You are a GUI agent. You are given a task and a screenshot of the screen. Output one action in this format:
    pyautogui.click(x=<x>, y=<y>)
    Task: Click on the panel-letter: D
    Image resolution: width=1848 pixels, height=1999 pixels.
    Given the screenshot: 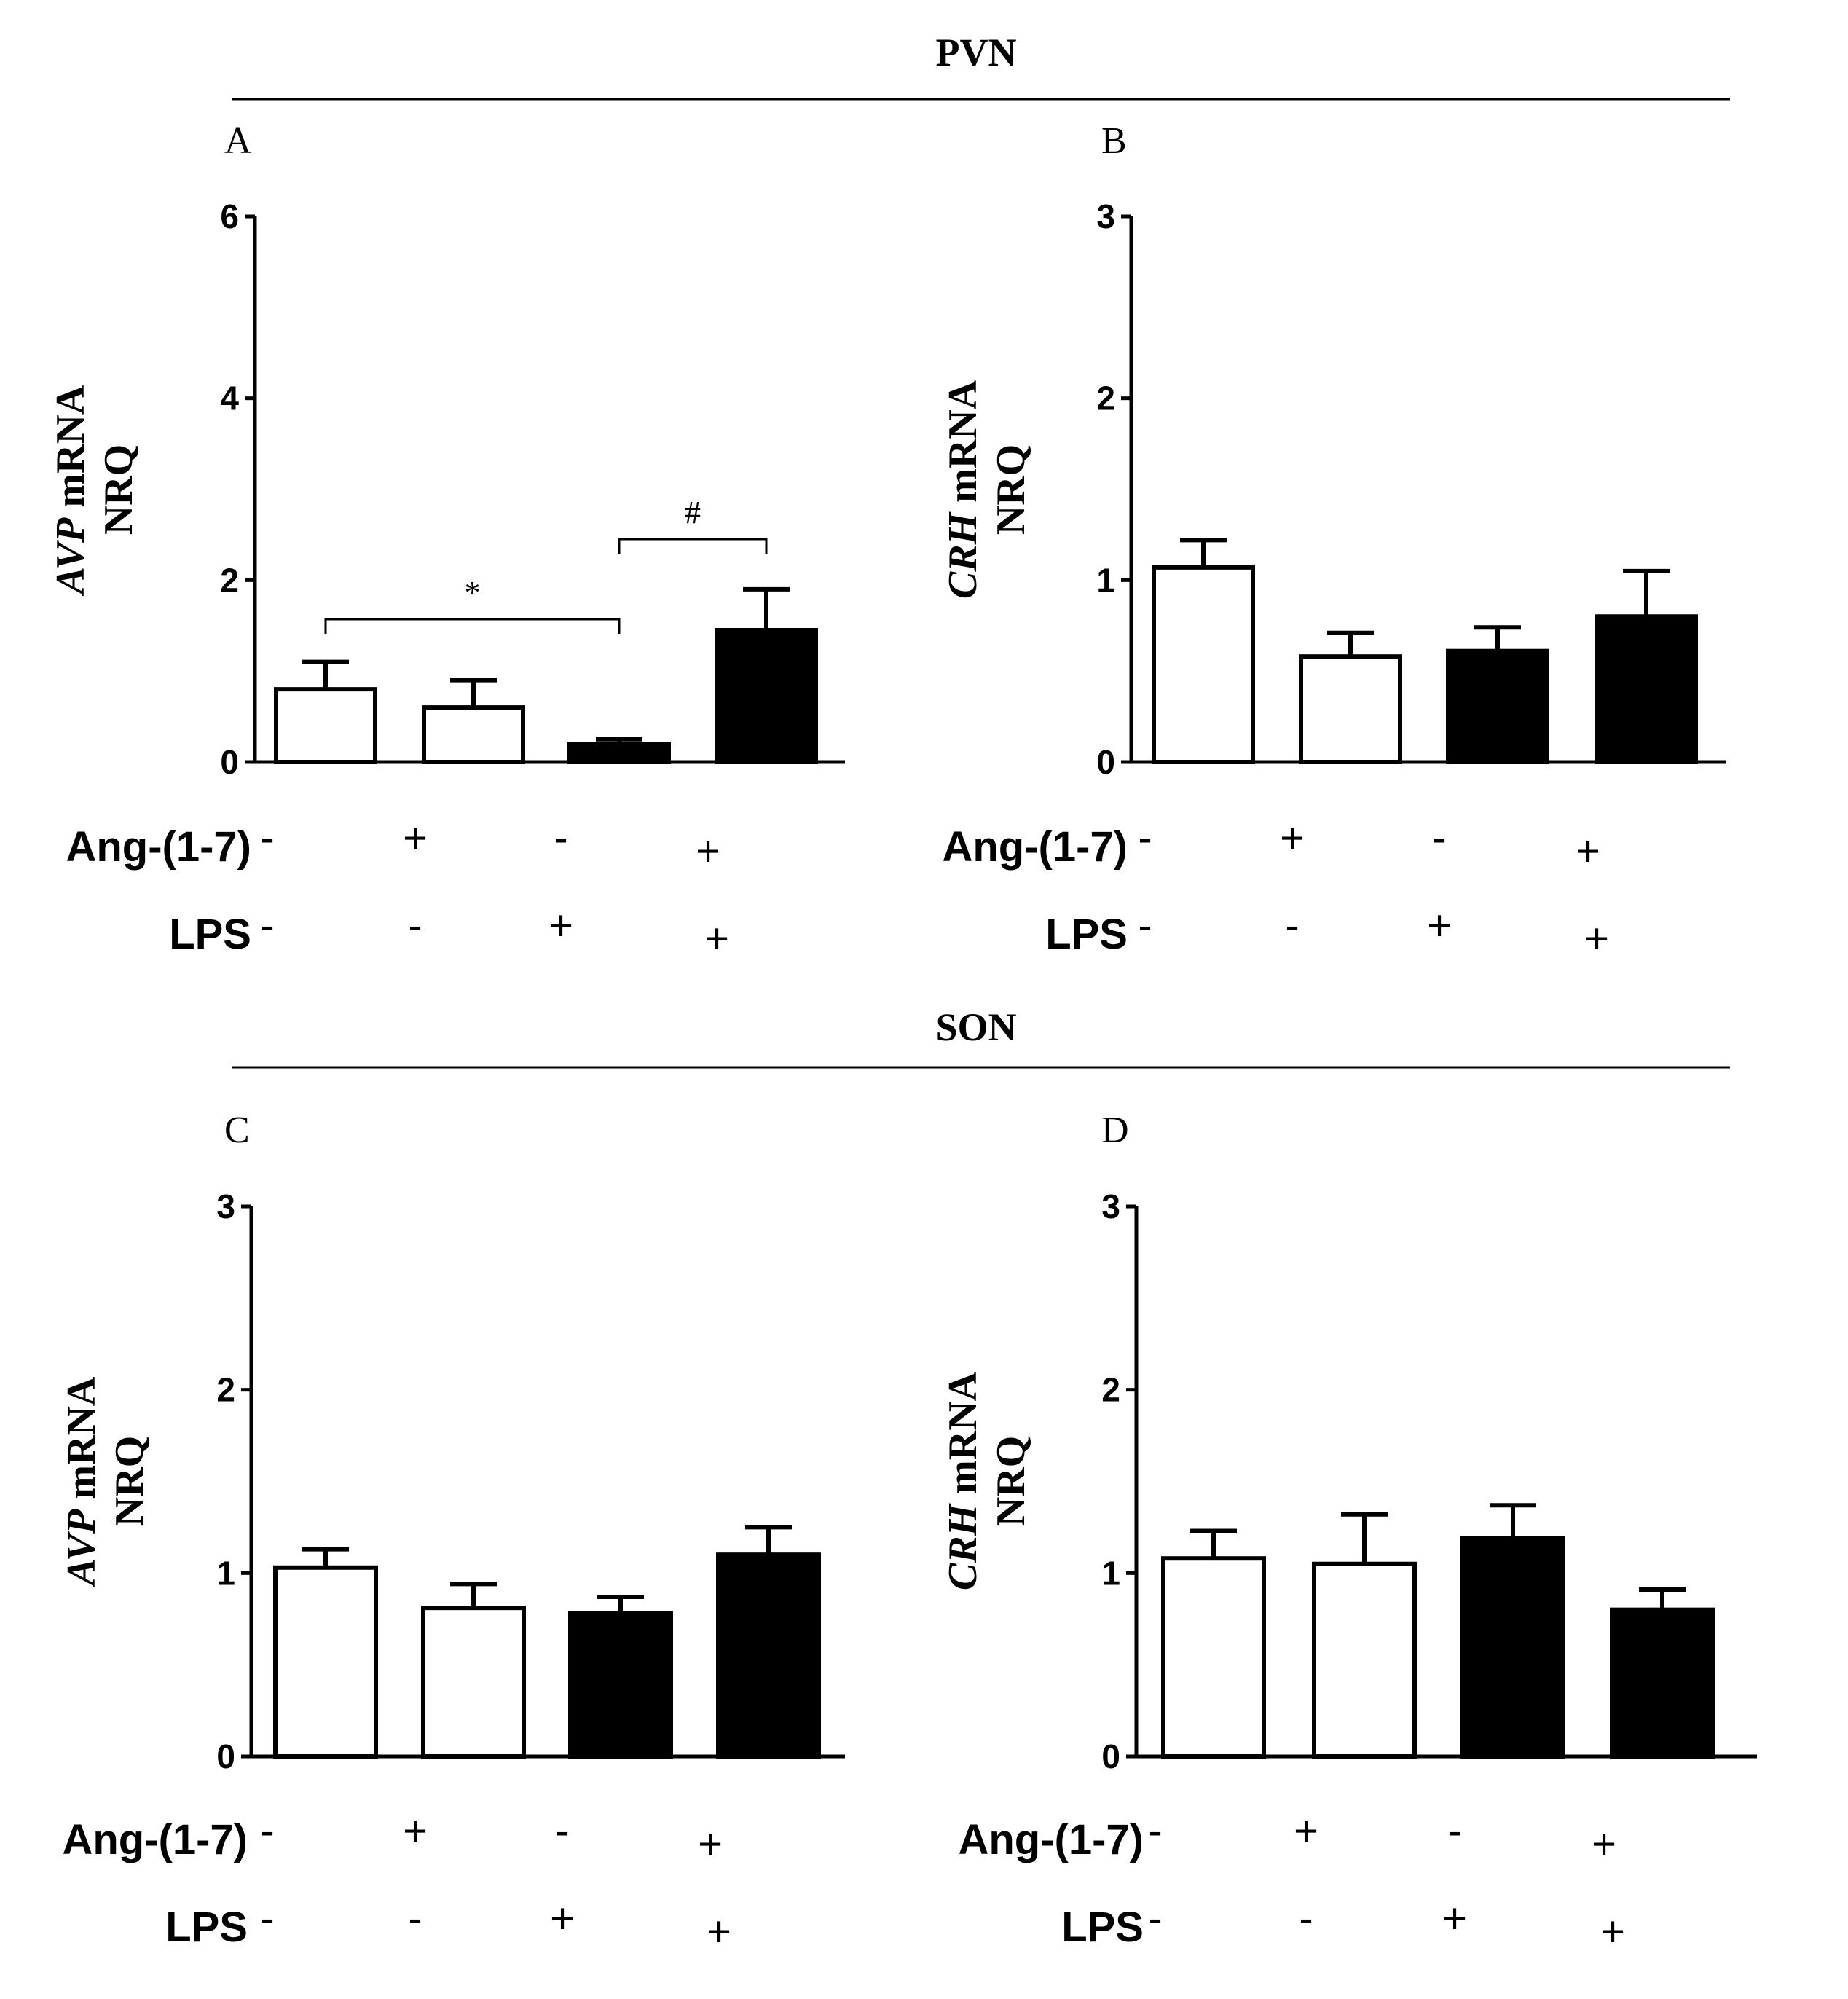 What is the action you would take?
    pyautogui.click(x=1115, y=1130)
    